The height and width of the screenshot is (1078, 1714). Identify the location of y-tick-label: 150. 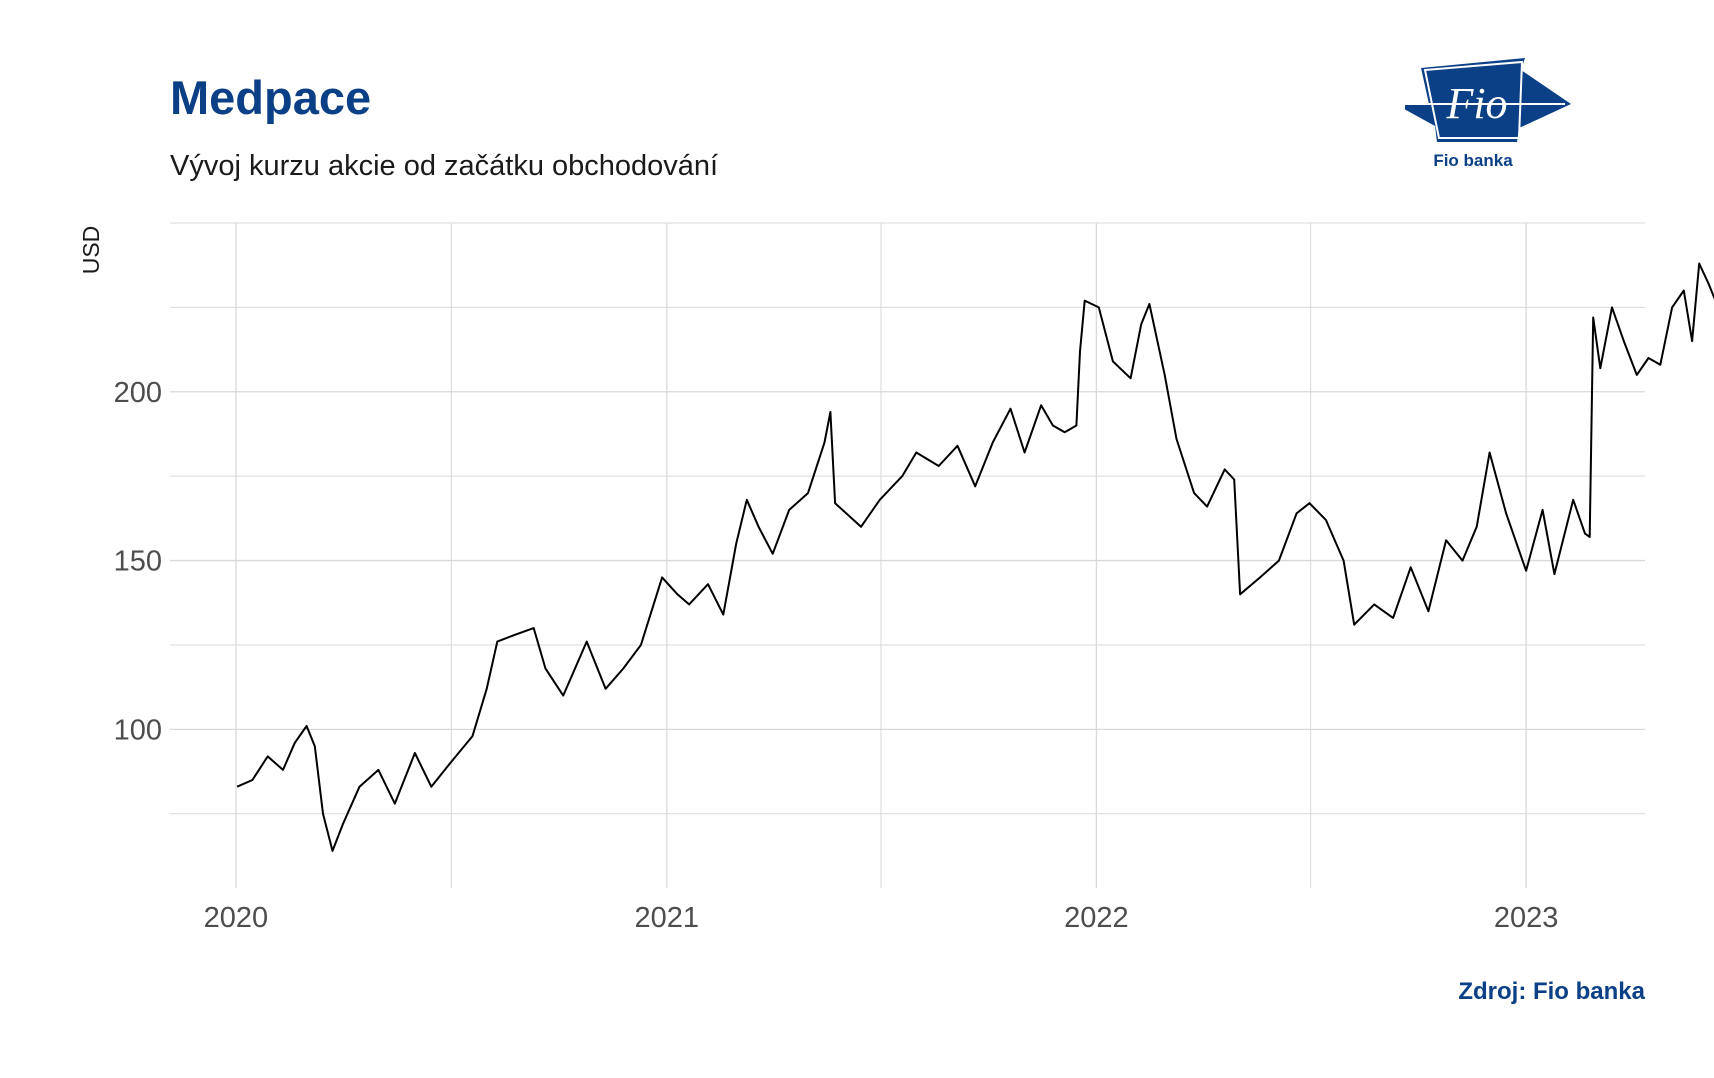
(138, 562).